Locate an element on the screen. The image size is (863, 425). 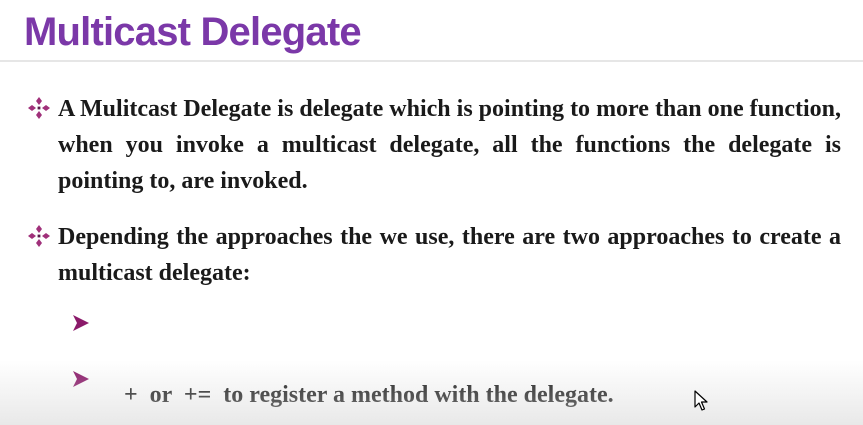
title-divider is located at coordinates (431, 61).